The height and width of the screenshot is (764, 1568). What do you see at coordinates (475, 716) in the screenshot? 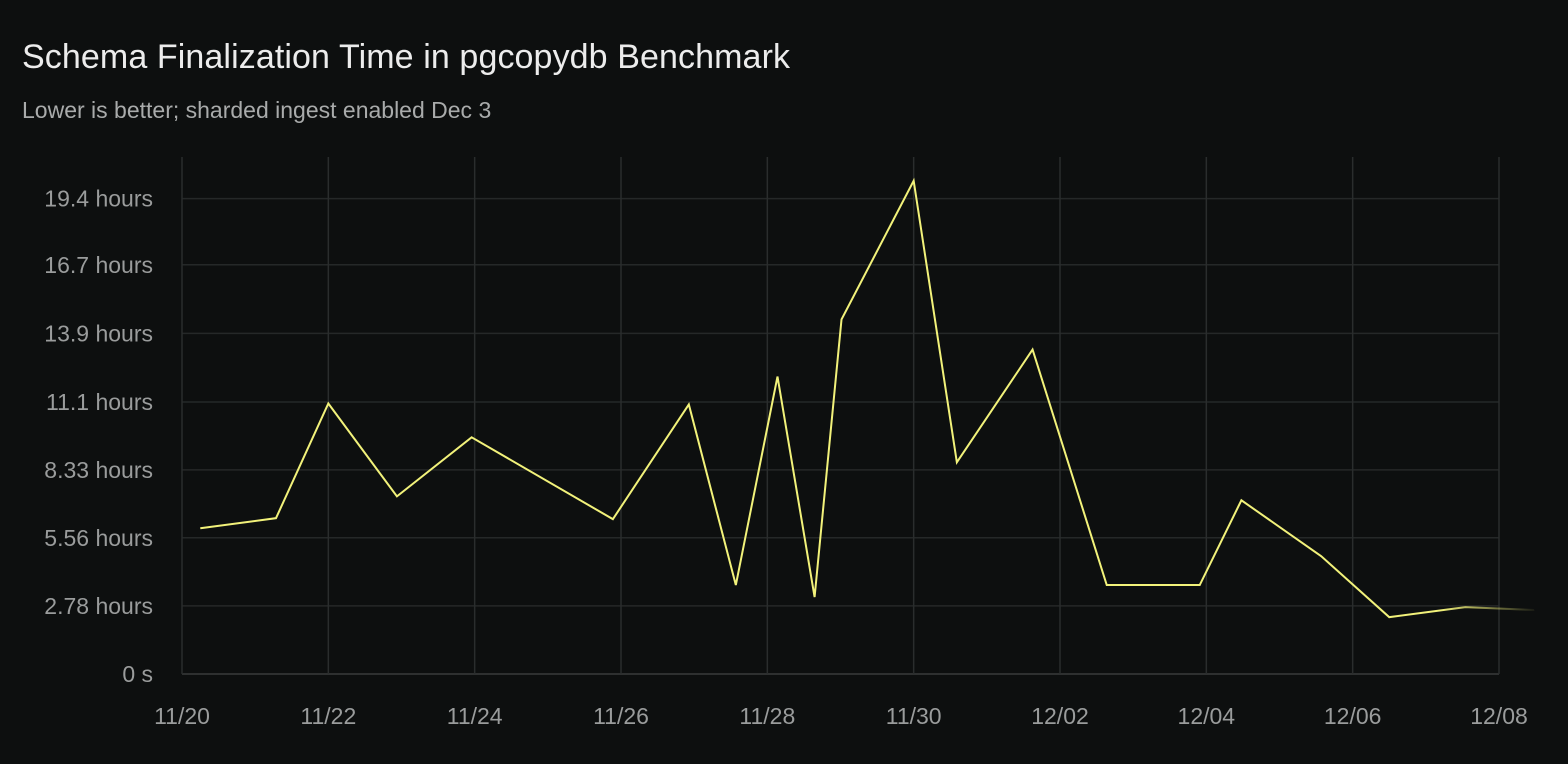
I see `x-tick-label: 11/24` at bounding box center [475, 716].